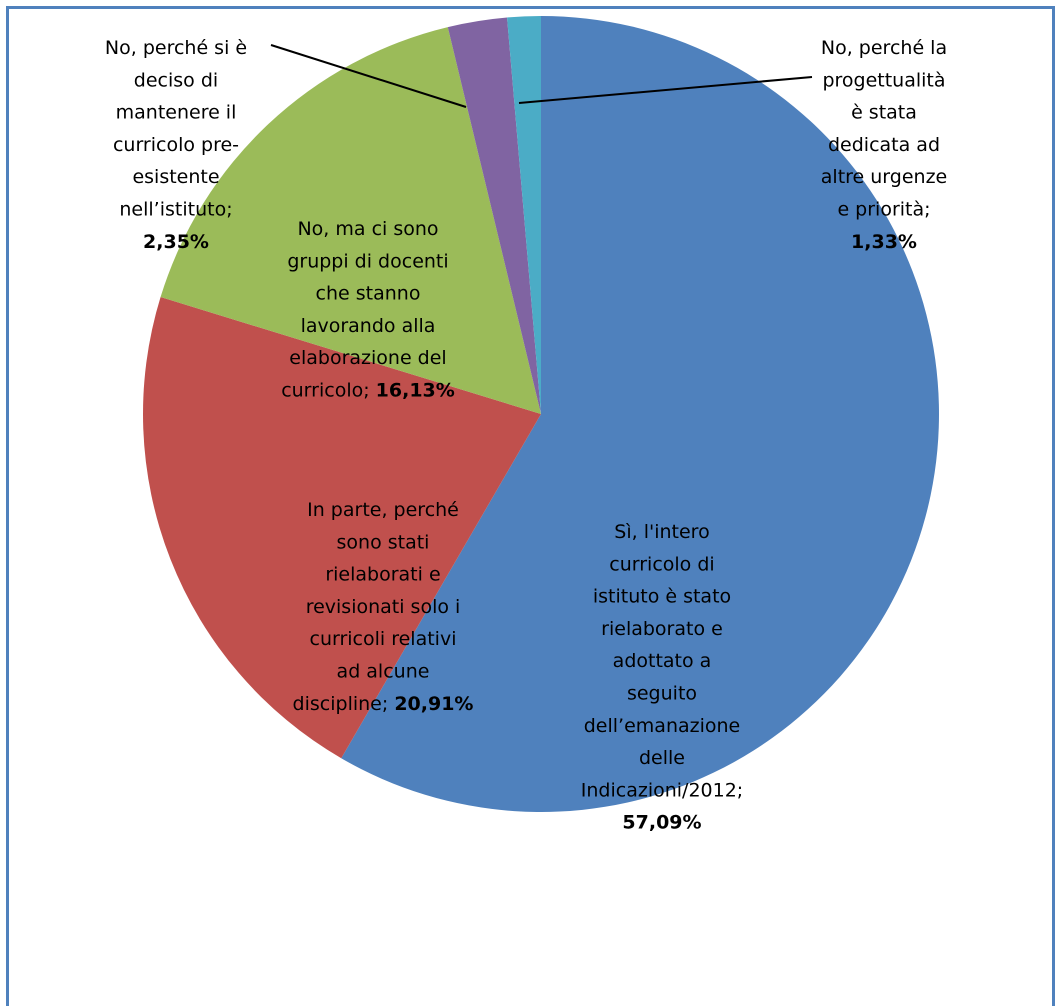 The width and height of the screenshot is (1061, 1006). I want to click on slice-label-2-line-5: curricoli relativi, so click(383, 639).